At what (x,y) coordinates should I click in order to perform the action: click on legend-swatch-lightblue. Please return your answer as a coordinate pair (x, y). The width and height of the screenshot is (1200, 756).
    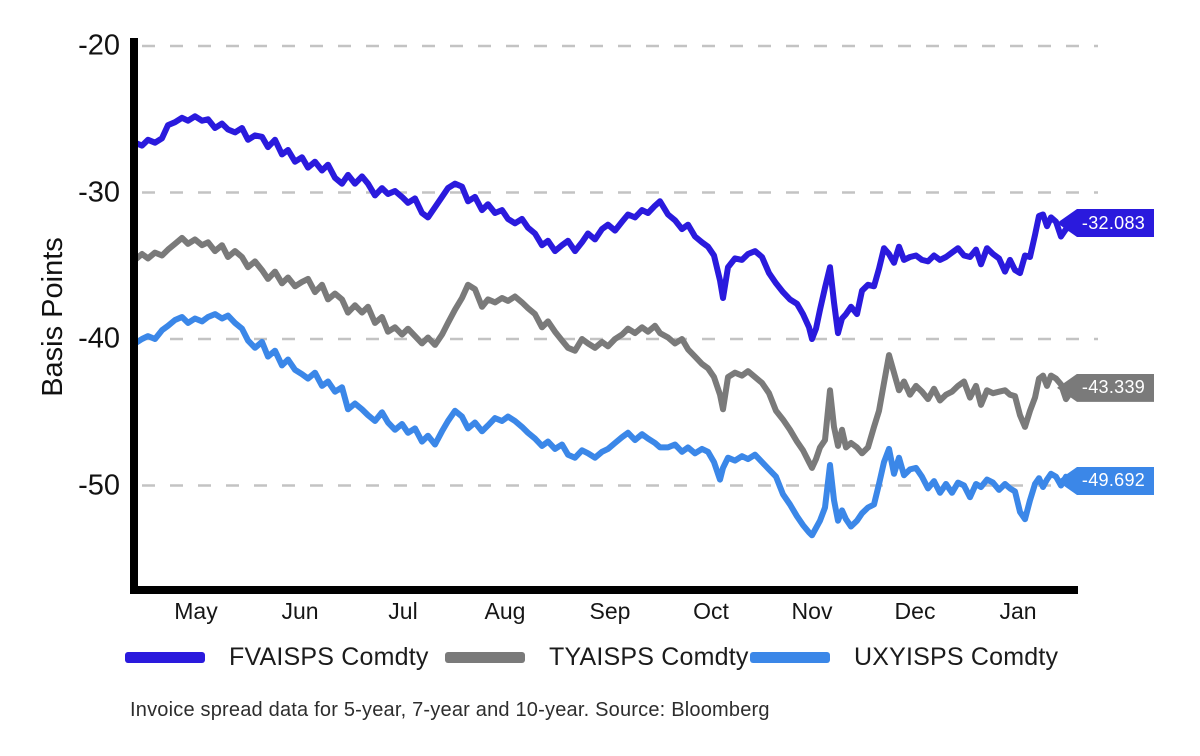
    Looking at the image, I should click on (790, 657).